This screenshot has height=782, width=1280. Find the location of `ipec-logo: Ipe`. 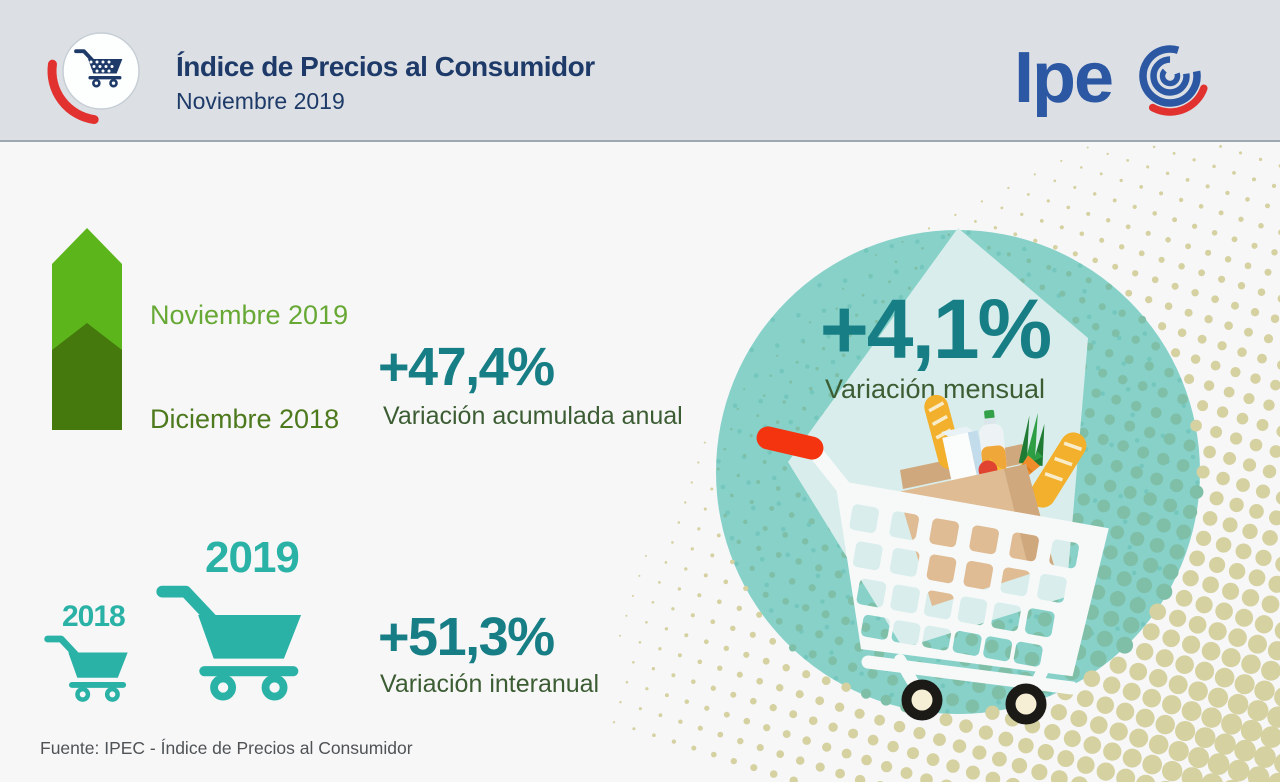

ipec-logo: Ipe is located at coordinates (1112, 77).